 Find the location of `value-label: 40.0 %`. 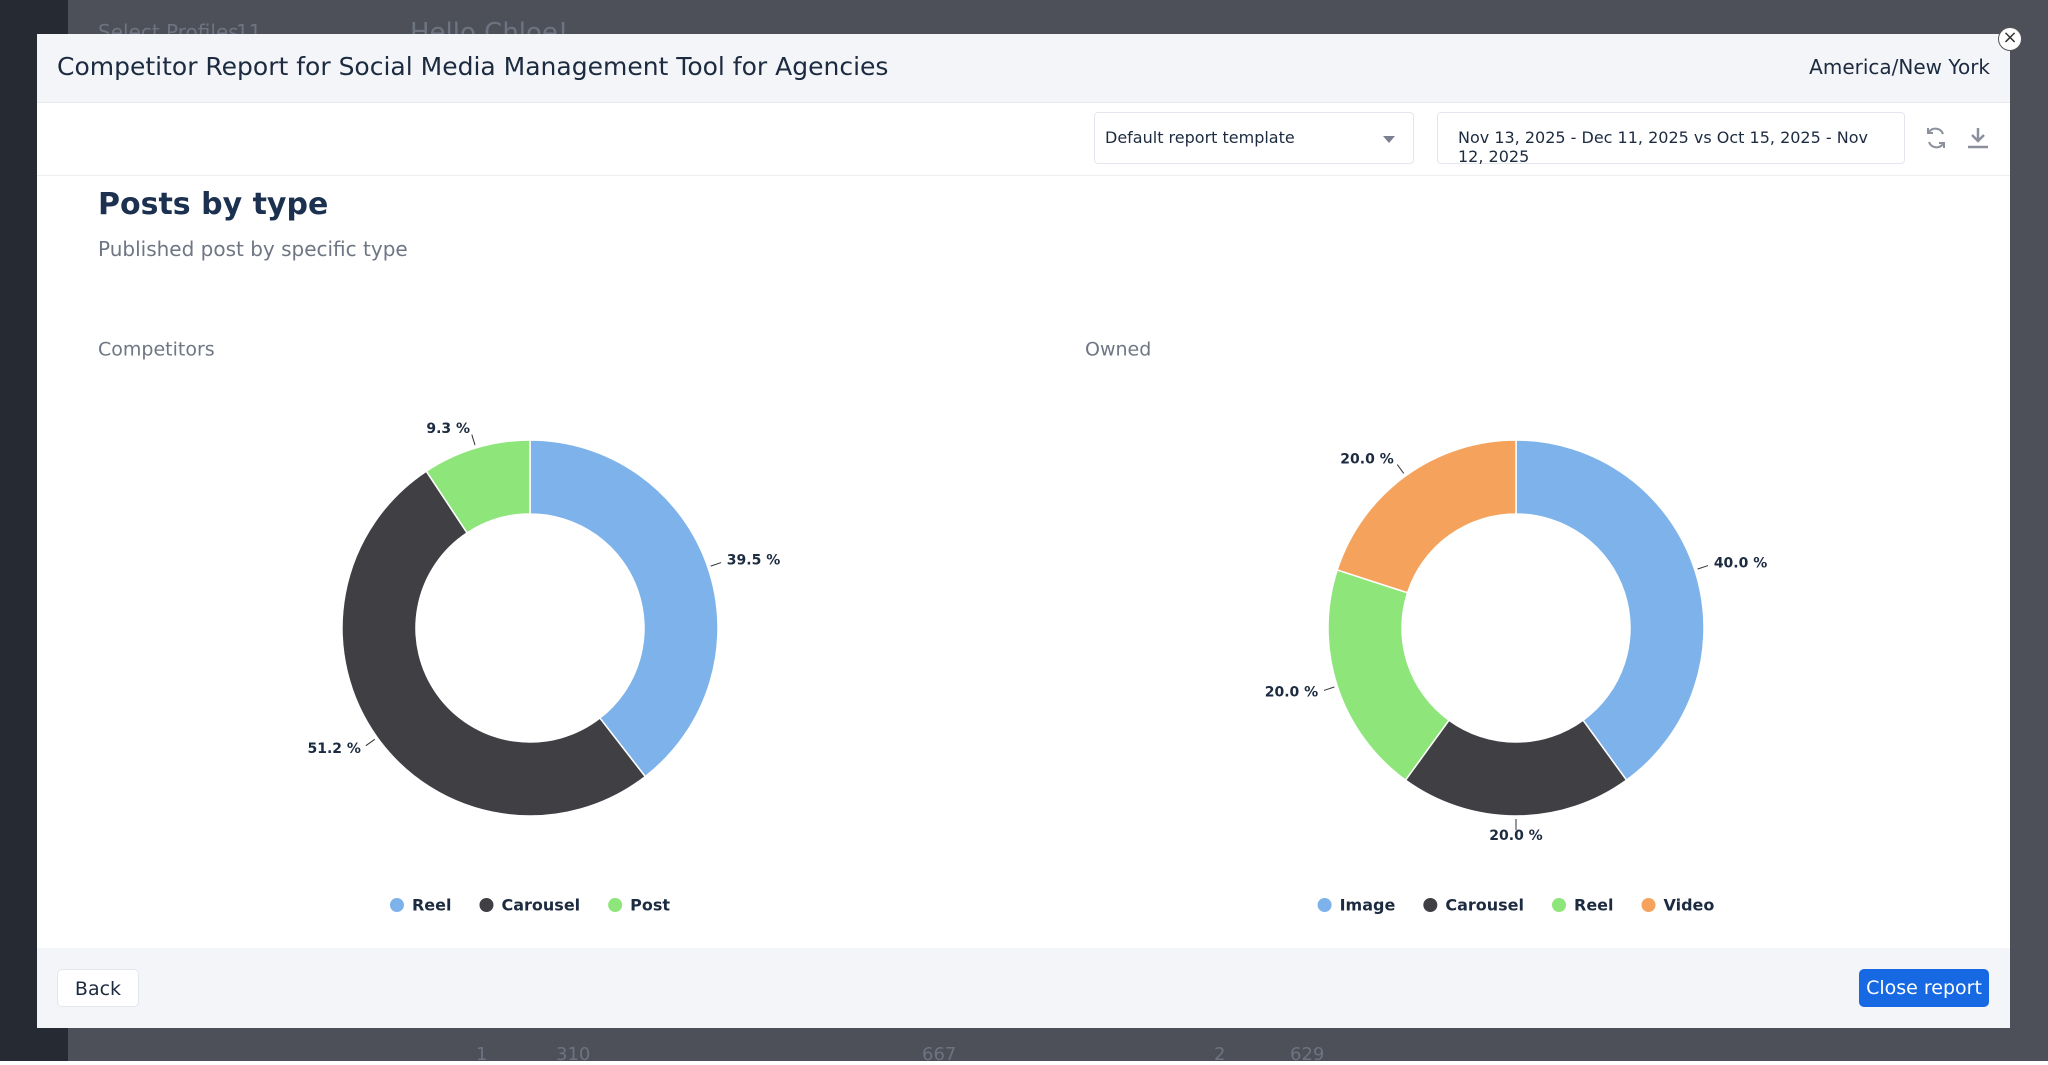

value-label: 40.0 % is located at coordinates (1740, 564).